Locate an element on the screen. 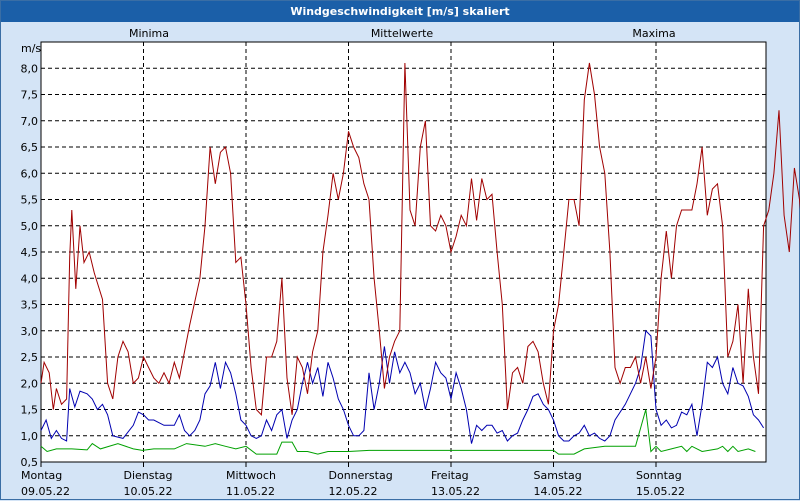 This screenshot has height=501, width=800. x-tick-day-label: Freitag is located at coordinates (450, 475).